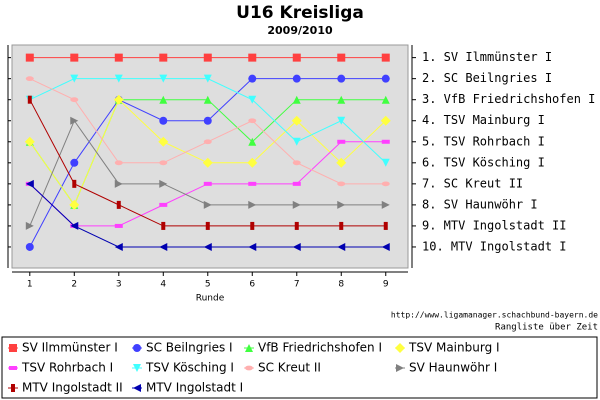  What do you see at coordinates (487, 57) in the screenshot?
I see `y-tick-label: 1. SV Ilmmünster I` at bounding box center [487, 57].